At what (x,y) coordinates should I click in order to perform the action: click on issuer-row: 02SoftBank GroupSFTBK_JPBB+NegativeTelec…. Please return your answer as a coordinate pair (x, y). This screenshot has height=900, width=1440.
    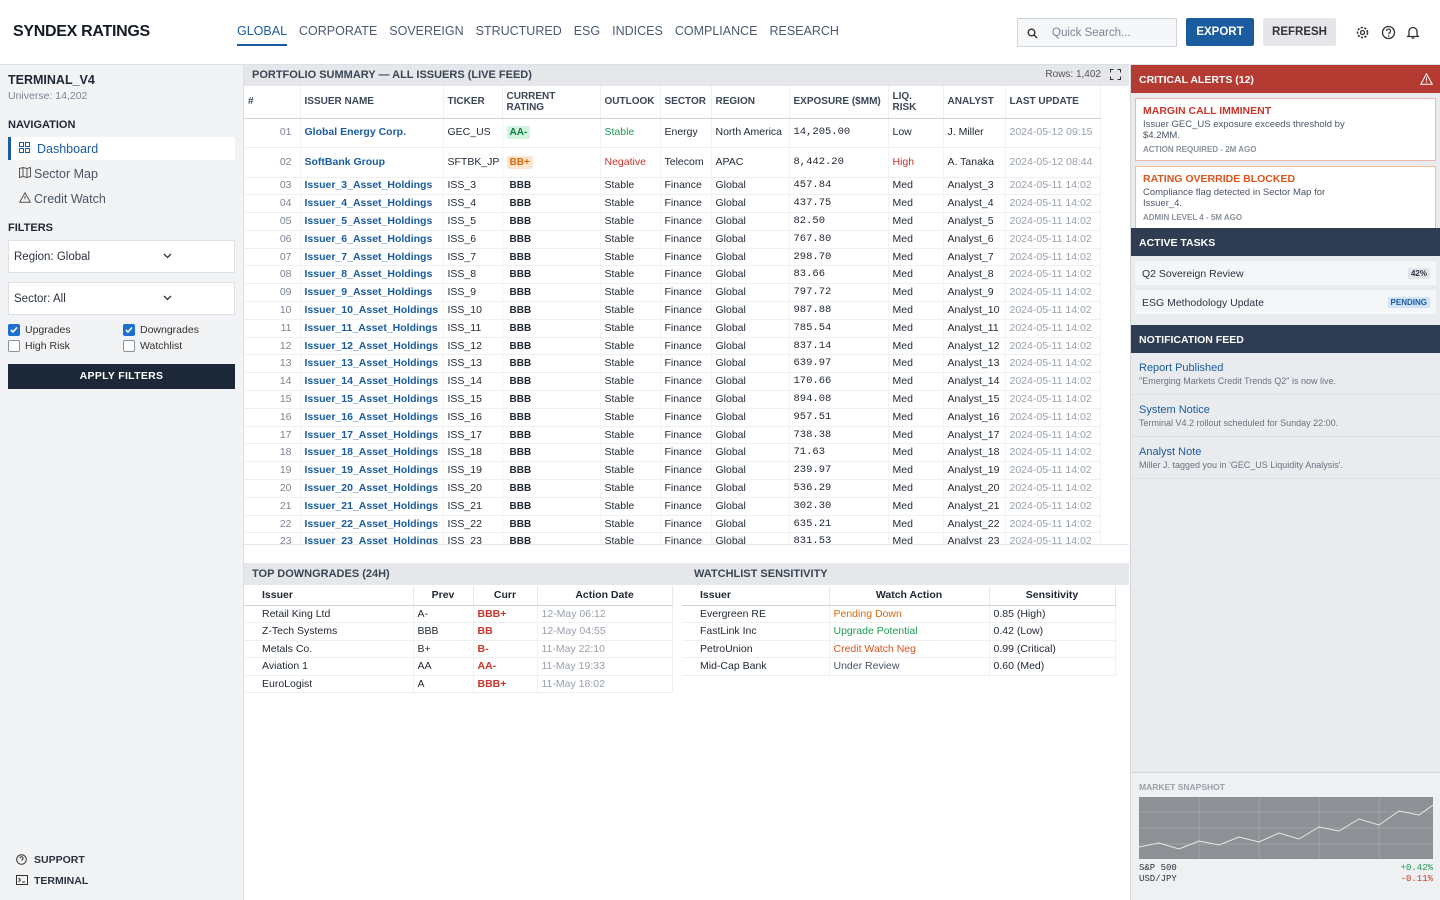
    Looking at the image, I should click on (672, 162).